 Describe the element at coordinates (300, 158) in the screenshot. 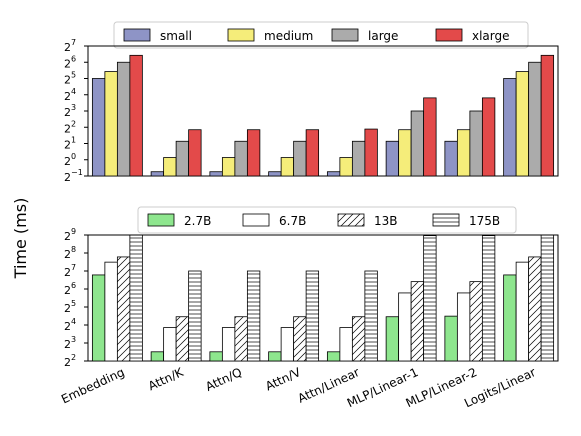

I see `bar-large-attn-v` at that location.